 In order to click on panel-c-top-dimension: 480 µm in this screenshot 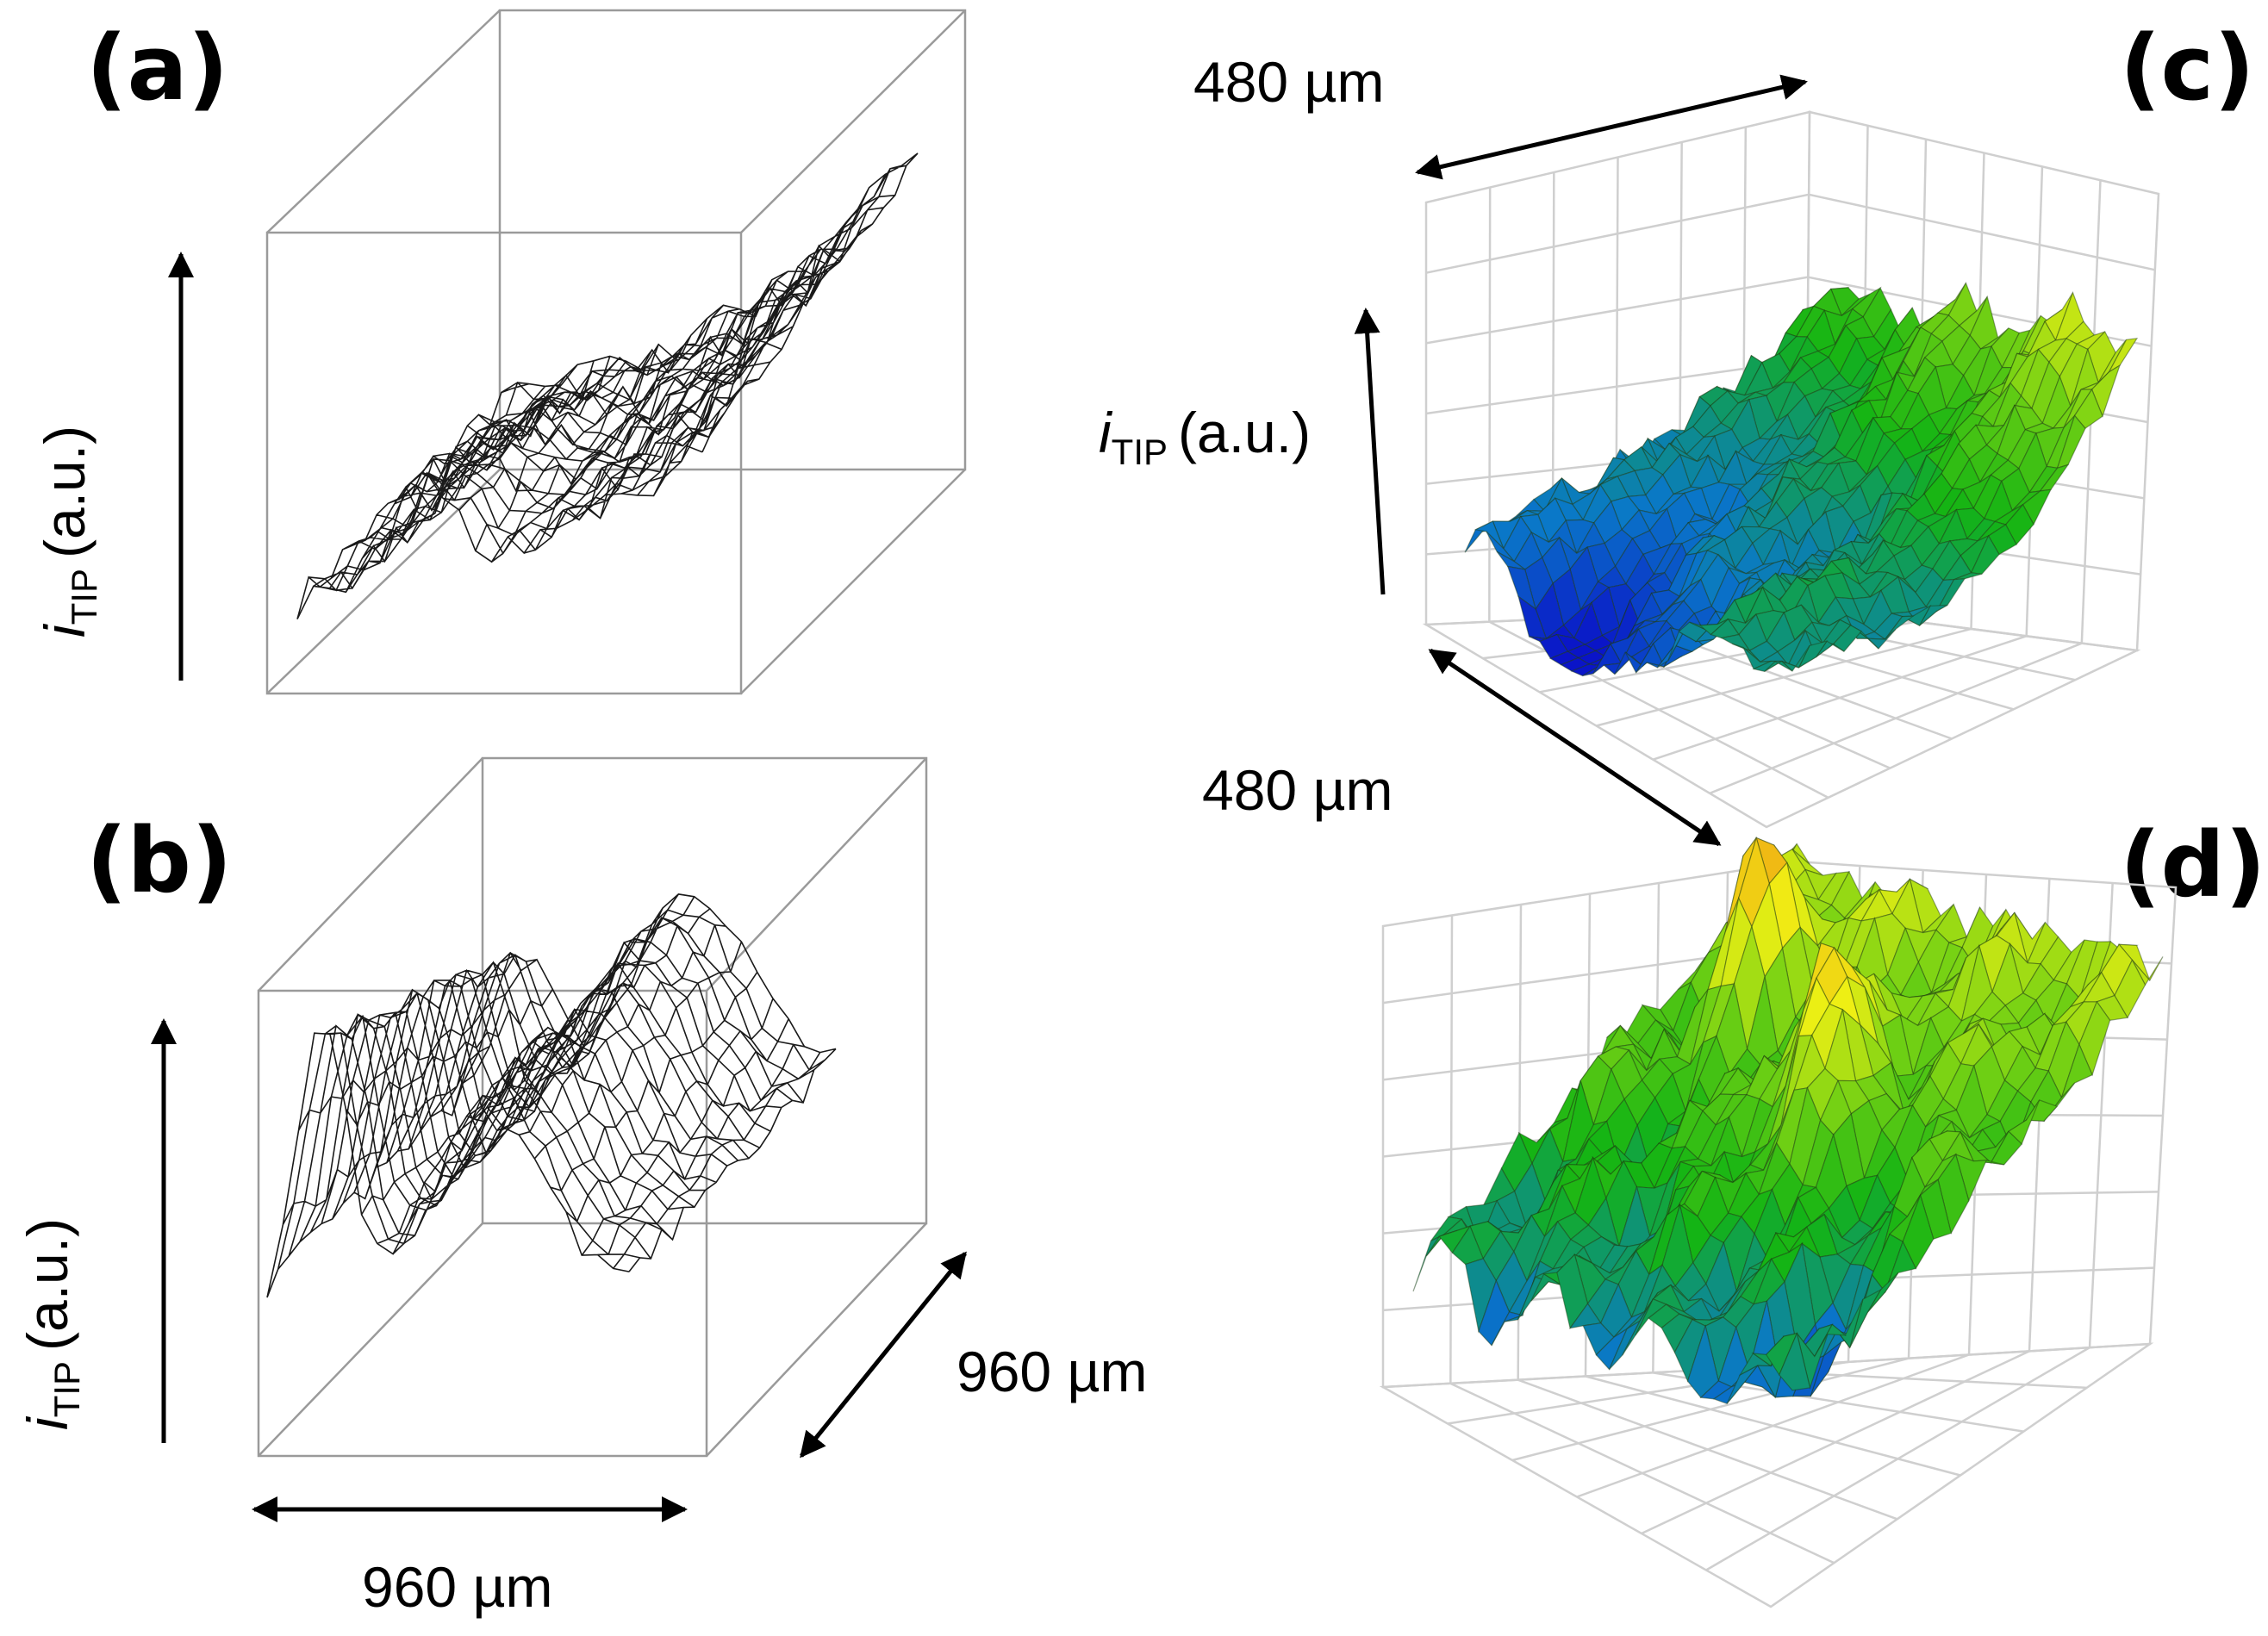, I will do `click(1288, 82)`.